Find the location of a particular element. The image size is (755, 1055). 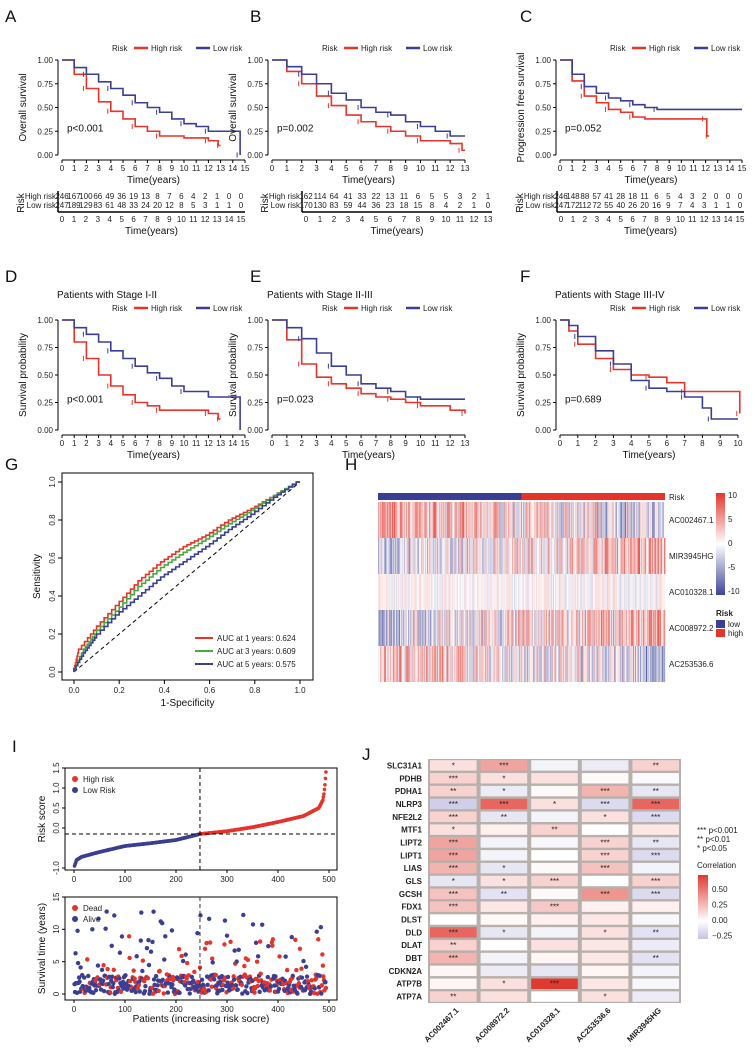

y-tick-label: 0.75 is located at coordinates (45, 348).